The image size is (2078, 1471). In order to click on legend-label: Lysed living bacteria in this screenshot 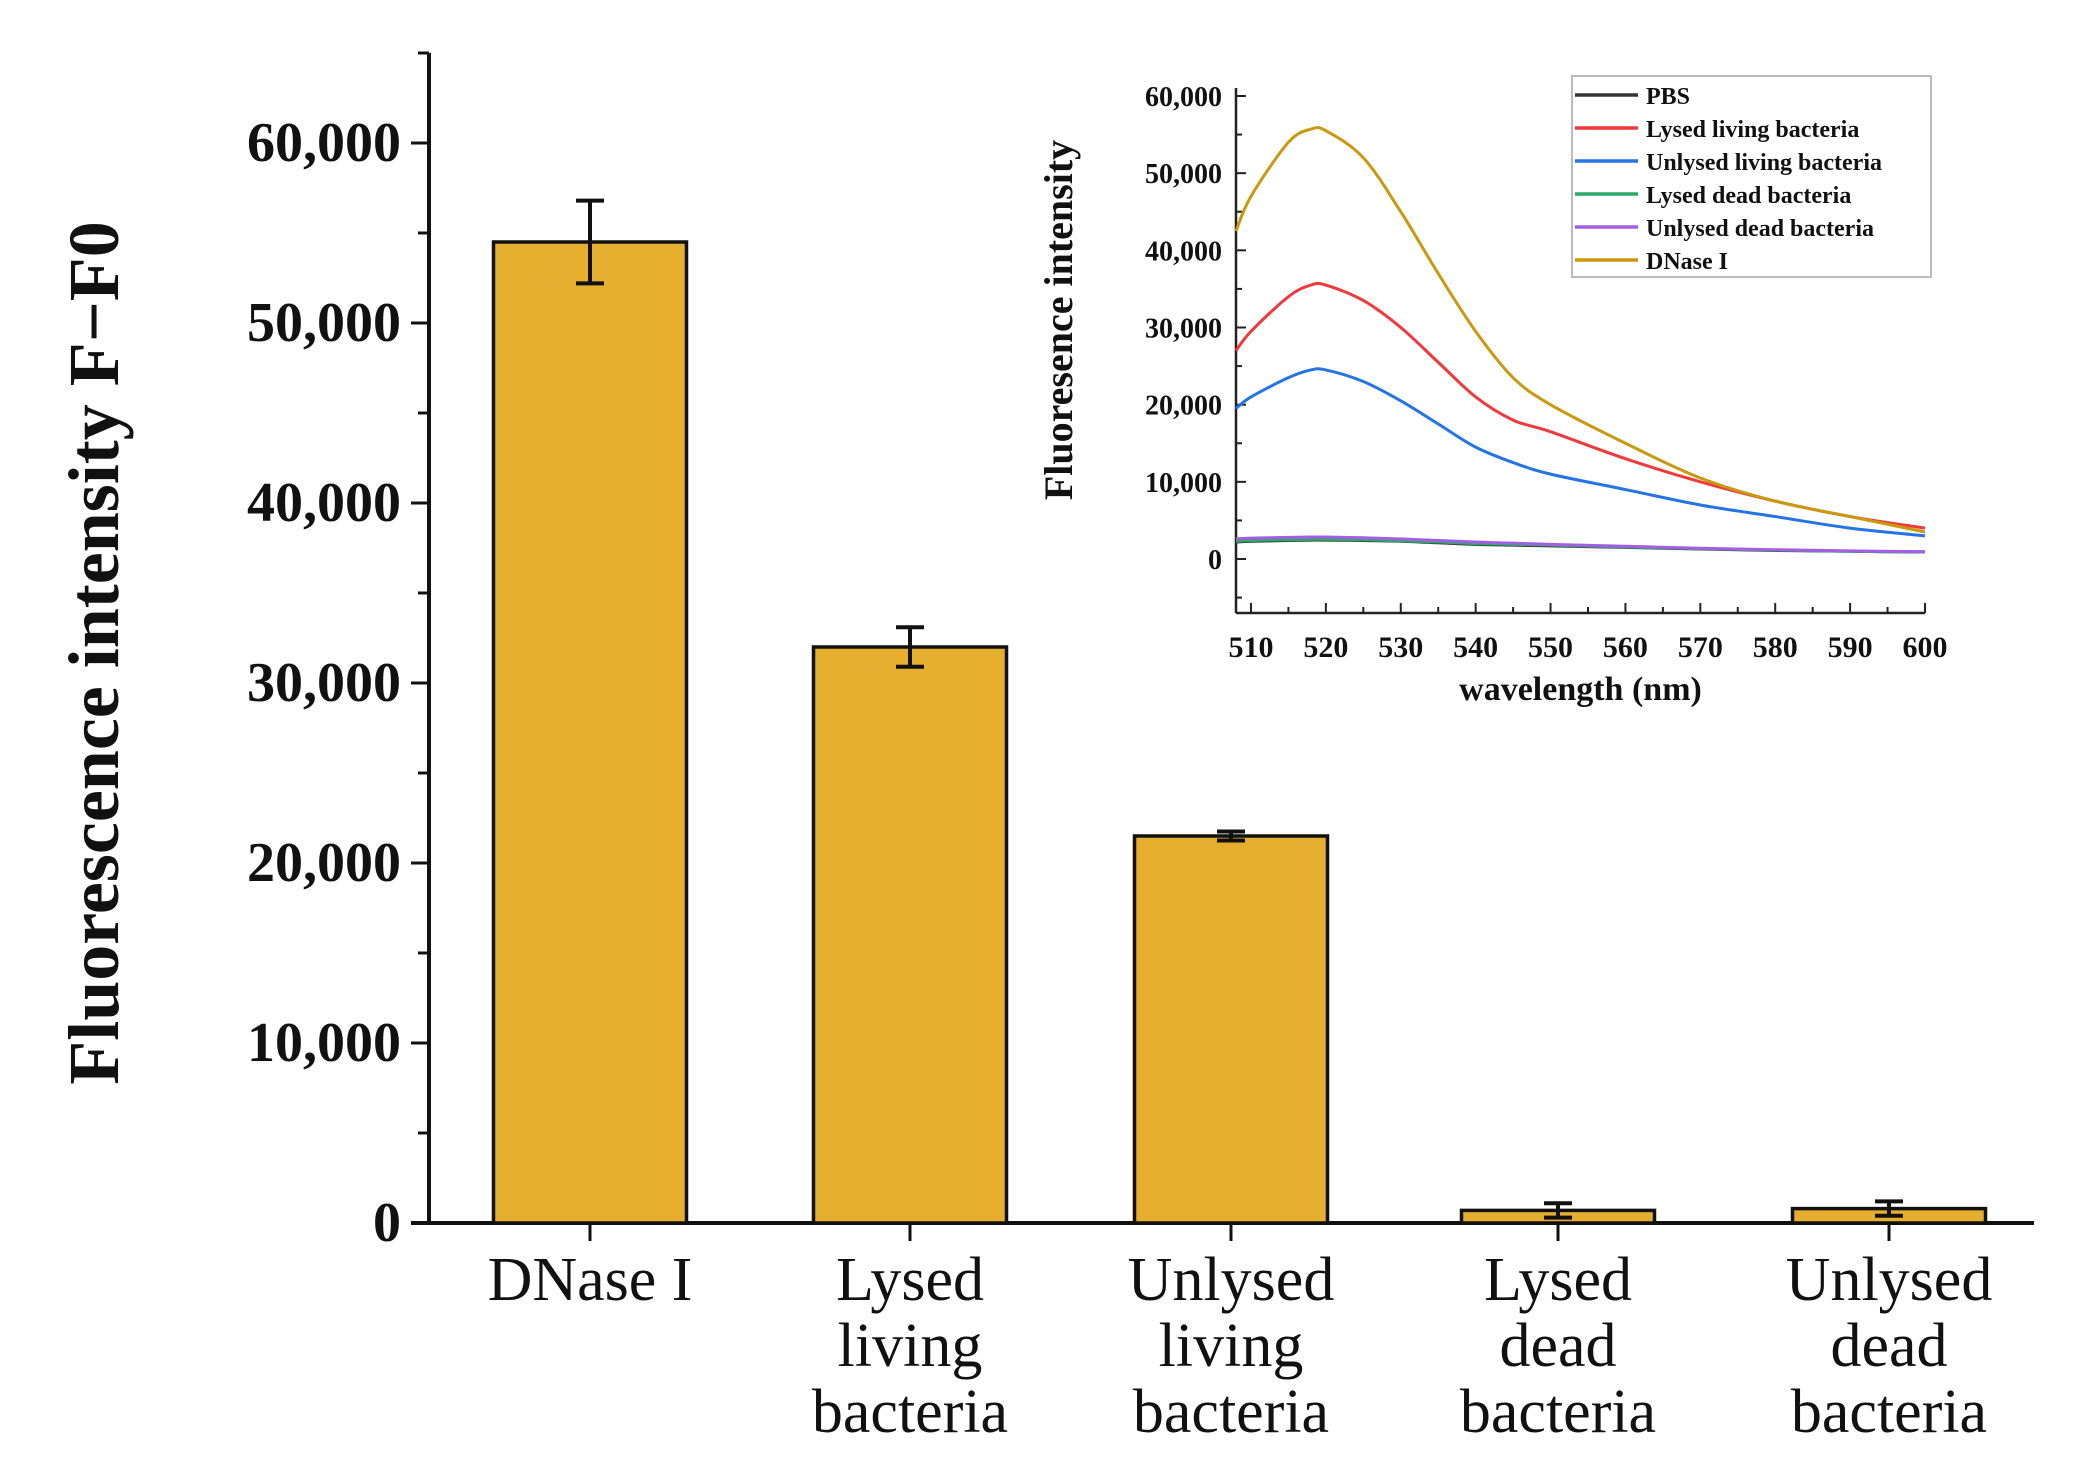, I will do `click(1752, 130)`.